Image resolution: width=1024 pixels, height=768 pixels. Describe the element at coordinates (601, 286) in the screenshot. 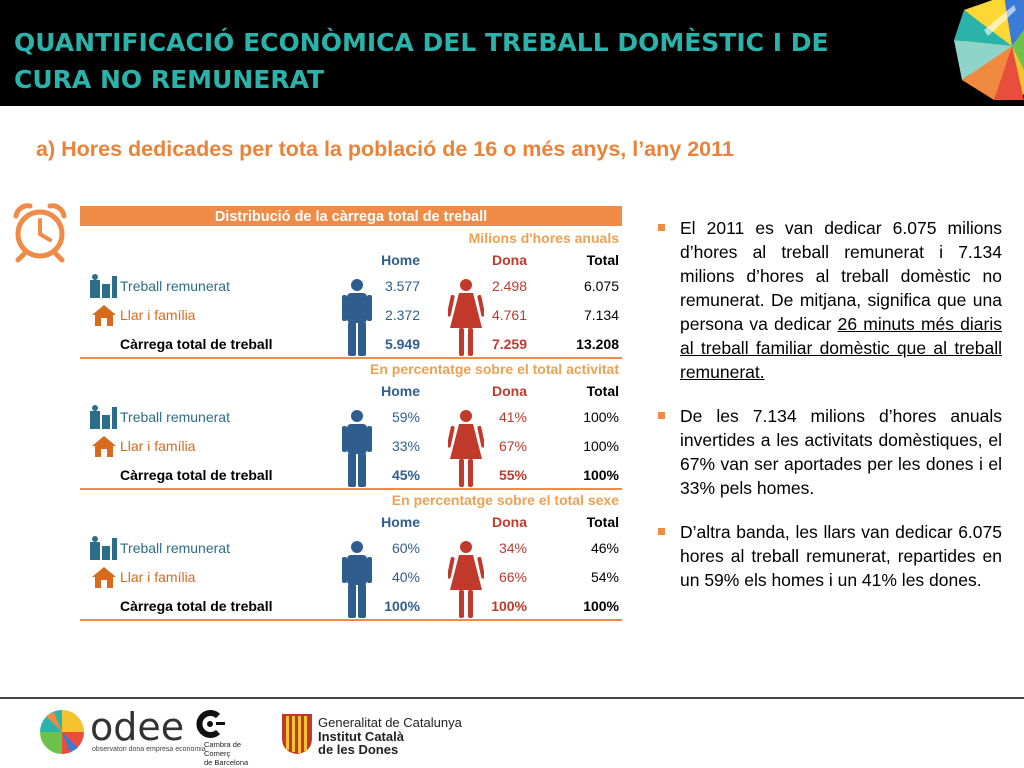

I see `value-total: 6.075` at that location.